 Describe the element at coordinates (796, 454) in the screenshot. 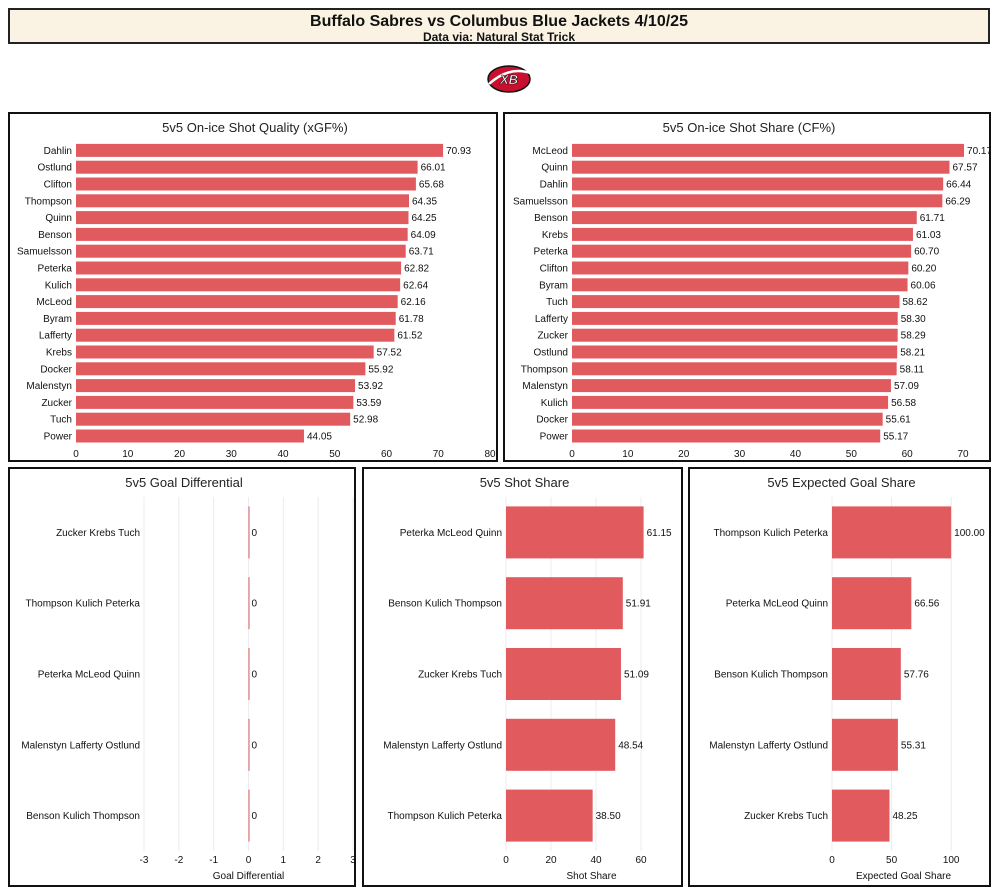

I see `x-tick-label: 40` at that location.